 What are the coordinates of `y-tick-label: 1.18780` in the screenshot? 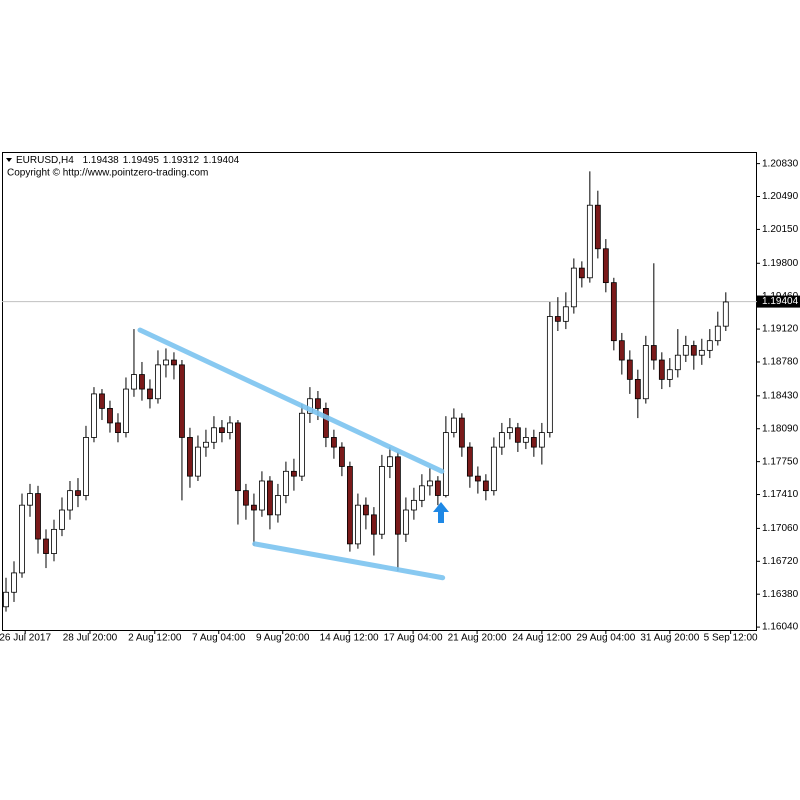 It's located at (780, 362).